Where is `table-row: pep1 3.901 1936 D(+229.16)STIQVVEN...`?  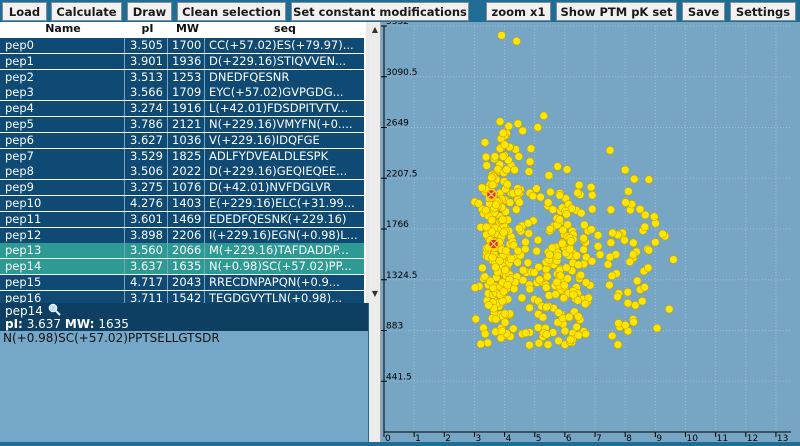 table-row: pep1 3.901 1936 D(+229.16)STIQVVEN... is located at coordinates (182, 61).